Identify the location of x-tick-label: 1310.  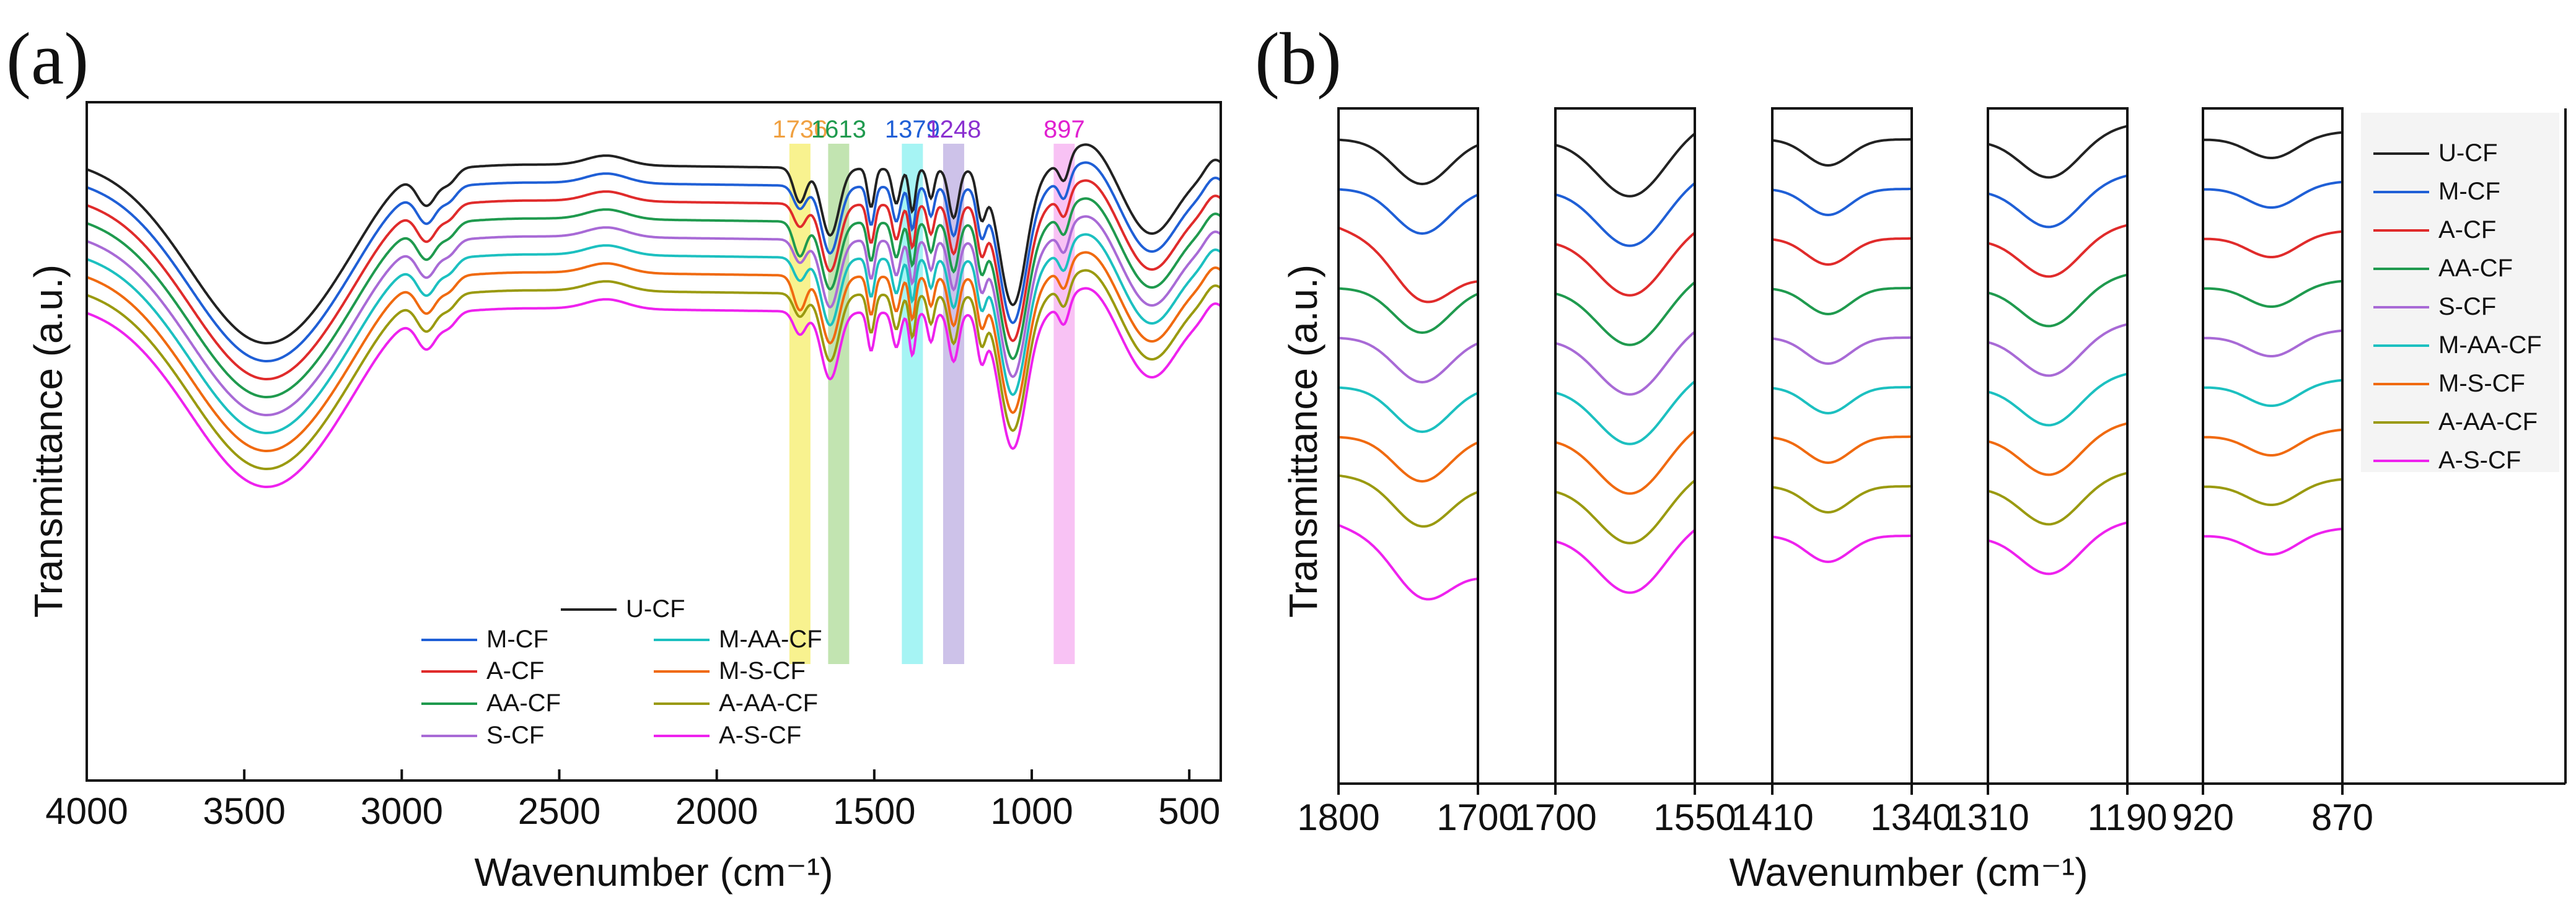
(1987, 817).